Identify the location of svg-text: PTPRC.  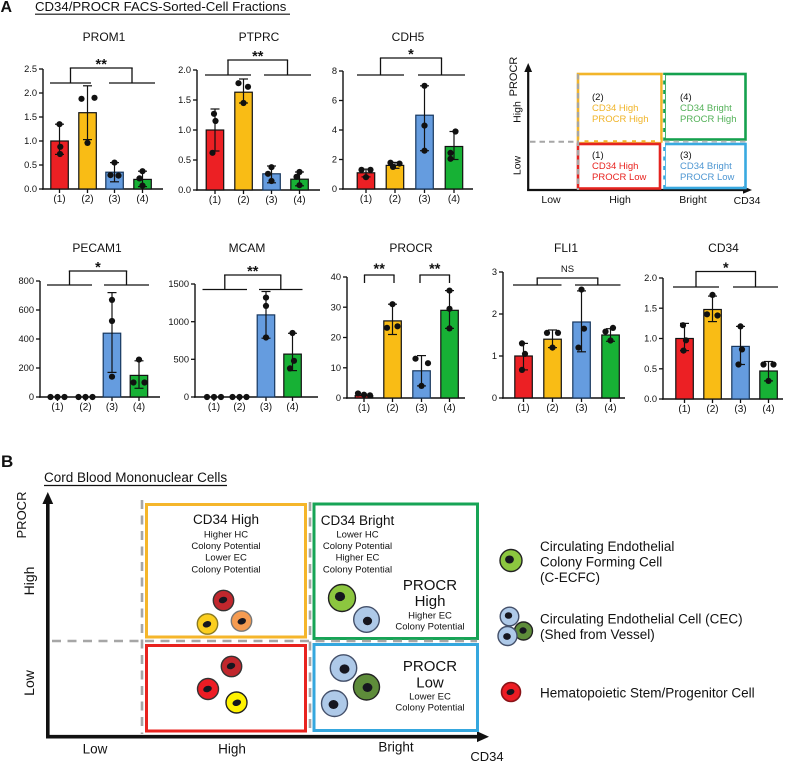
(259, 37).